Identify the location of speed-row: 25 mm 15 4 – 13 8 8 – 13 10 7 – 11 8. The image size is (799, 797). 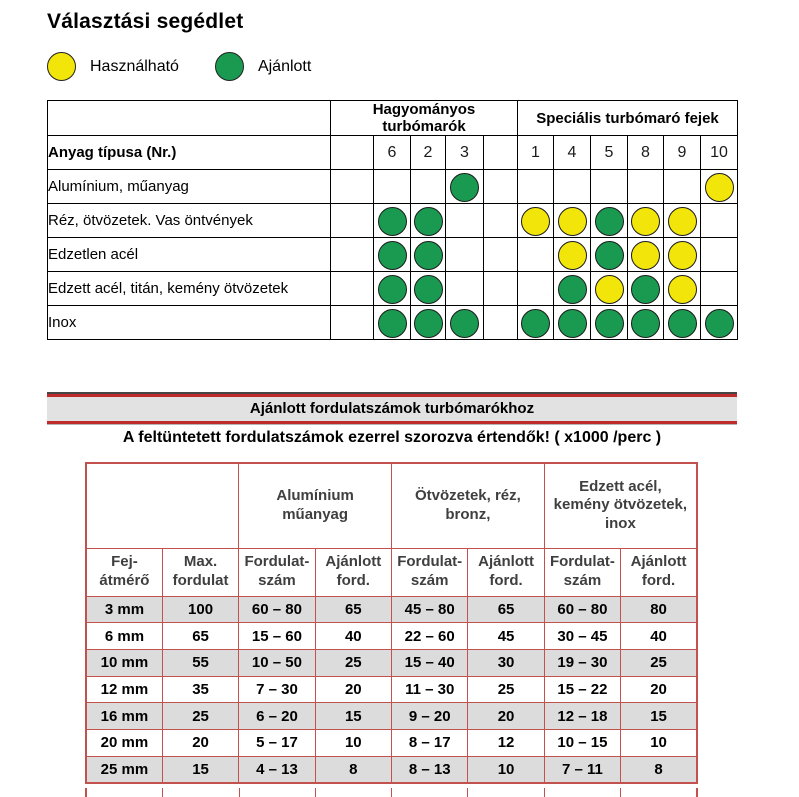
(391, 769).